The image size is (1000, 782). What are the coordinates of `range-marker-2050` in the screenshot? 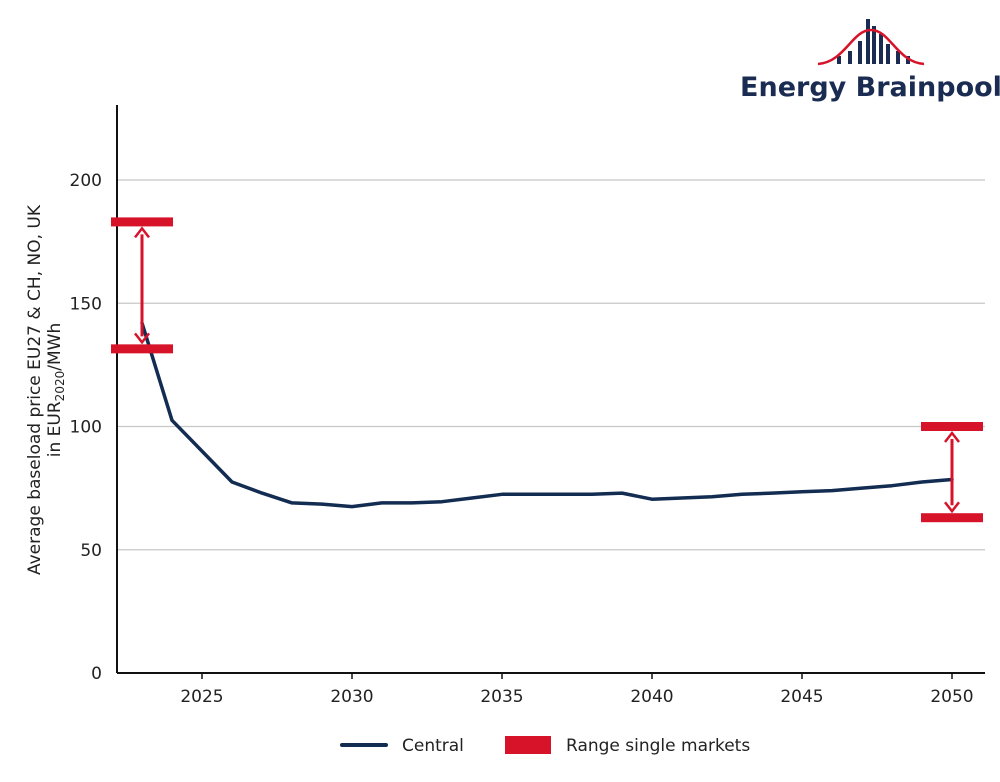 It's located at (952, 472).